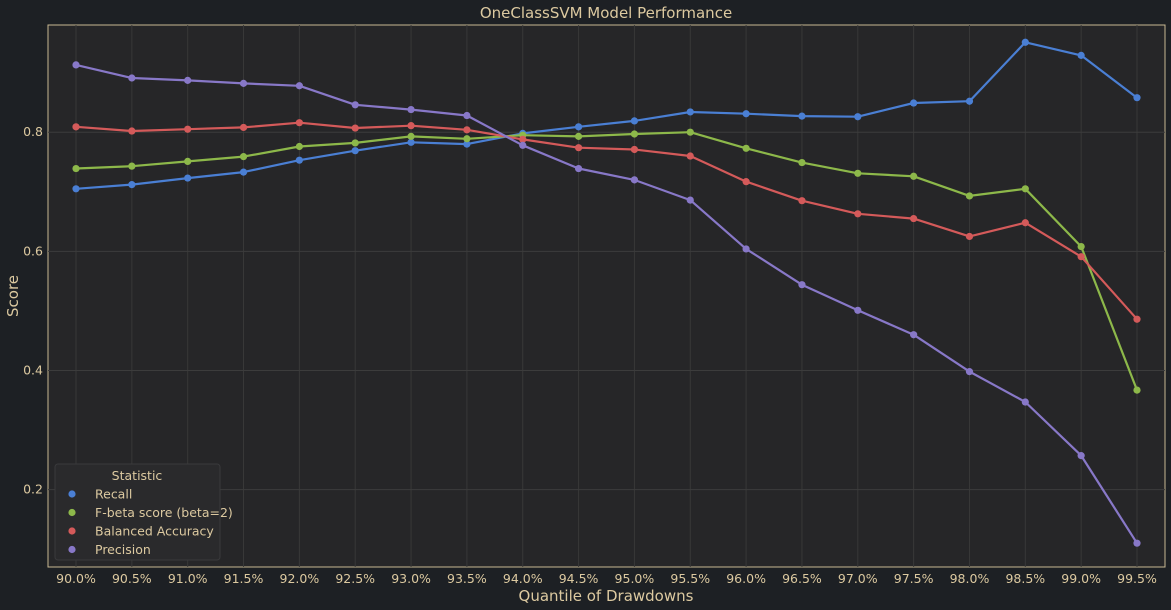 The width and height of the screenshot is (1171, 610). I want to click on x-tick-label: 95.0%, so click(635, 578).